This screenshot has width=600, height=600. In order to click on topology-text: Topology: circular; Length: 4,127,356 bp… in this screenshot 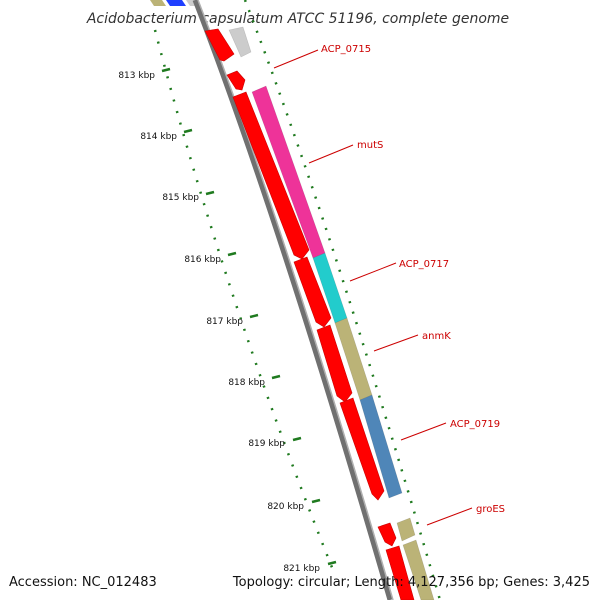, I will do `click(411, 582)`.